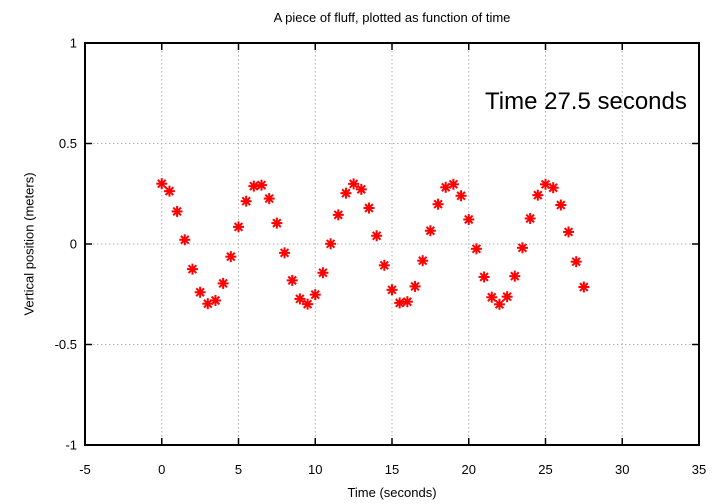 This screenshot has height=504, width=720. Describe the element at coordinates (469, 469) in the screenshot. I see `x-tick-label: 20` at that location.